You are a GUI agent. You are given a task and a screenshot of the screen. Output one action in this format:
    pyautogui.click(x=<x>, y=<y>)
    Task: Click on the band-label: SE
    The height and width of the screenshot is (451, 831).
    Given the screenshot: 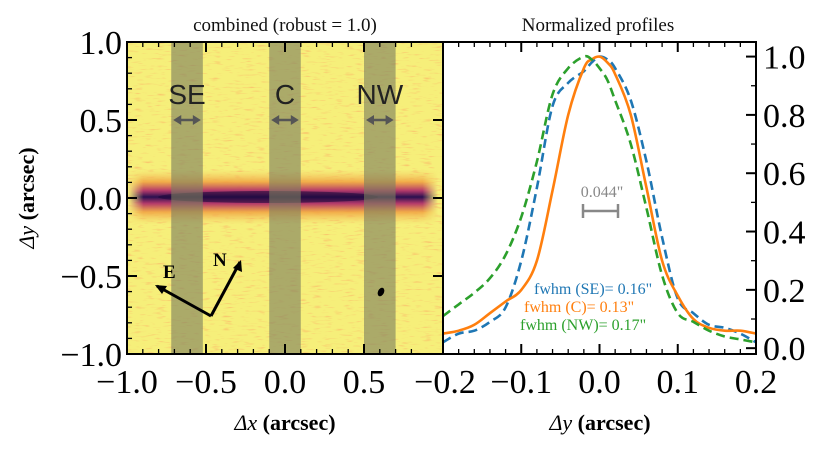 What is the action you would take?
    pyautogui.click(x=186, y=94)
    